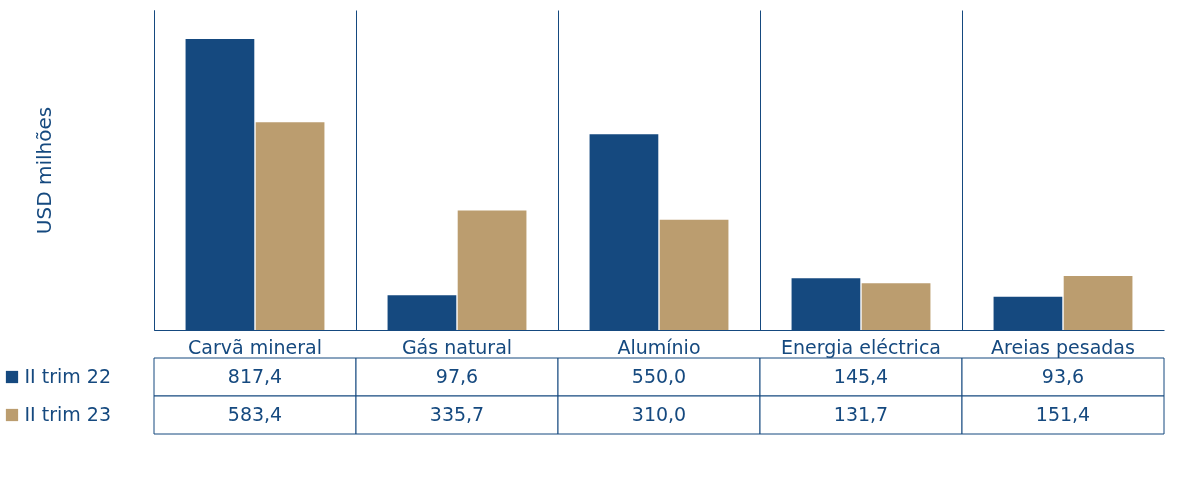  What do you see at coordinates (659, 414) in the screenshot?
I see `data-label: 310,0` at bounding box center [659, 414].